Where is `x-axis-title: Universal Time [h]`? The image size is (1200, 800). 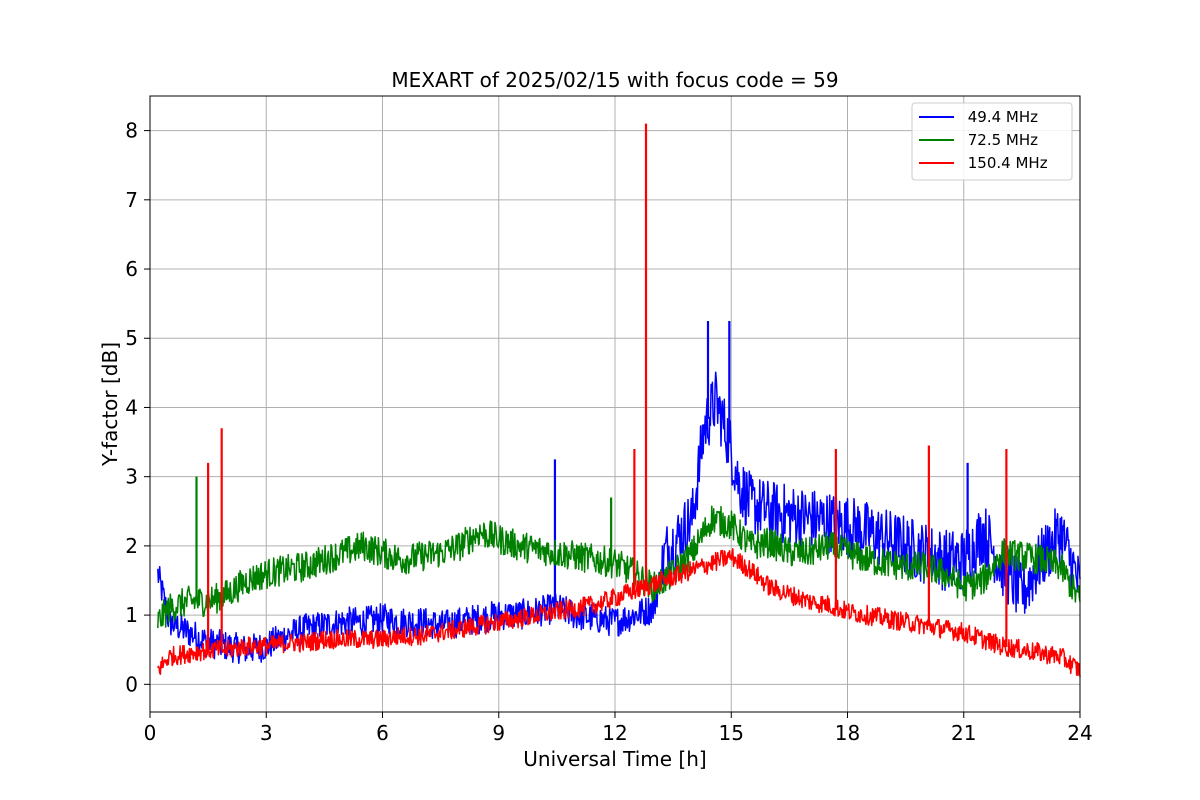
x-axis-title: Universal Time [h] is located at coordinates (614, 759).